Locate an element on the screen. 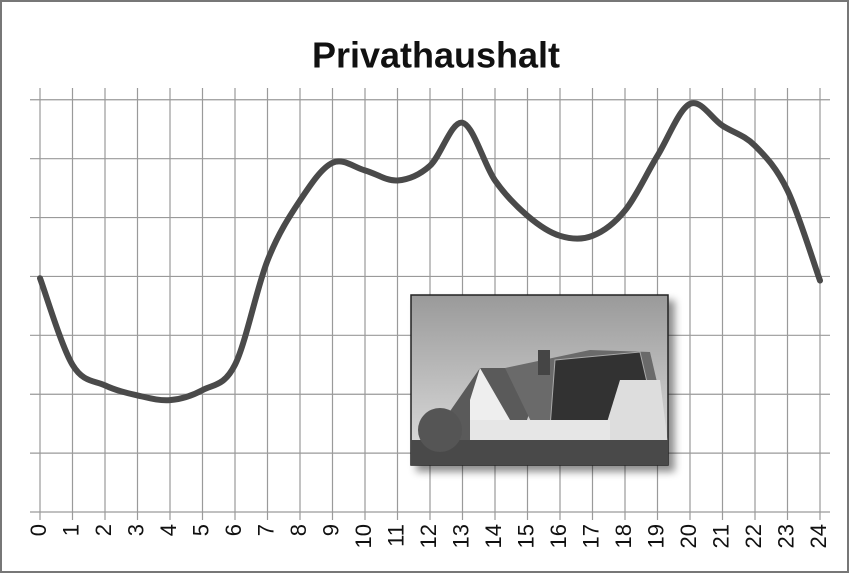 The image size is (850, 574). x-tick-label: 3 is located at coordinates (135, 530).